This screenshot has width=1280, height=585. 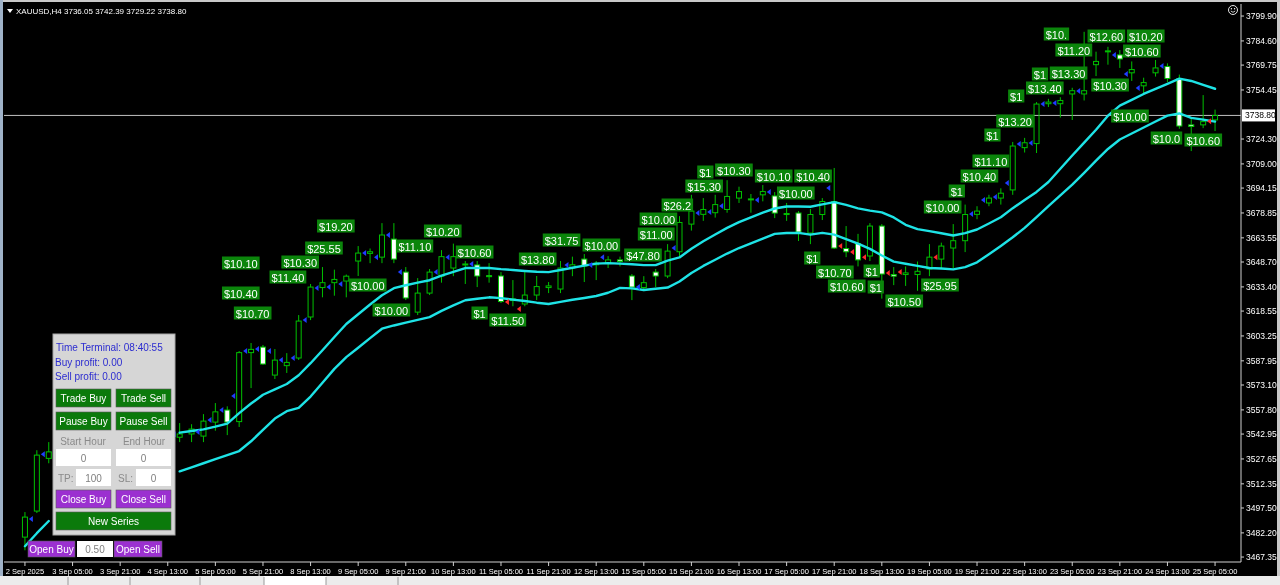 What do you see at coordinates (1261, 188) in the screenshot?
I see `y-tick-label: 3694.15` at bounding box center [1261, 188].